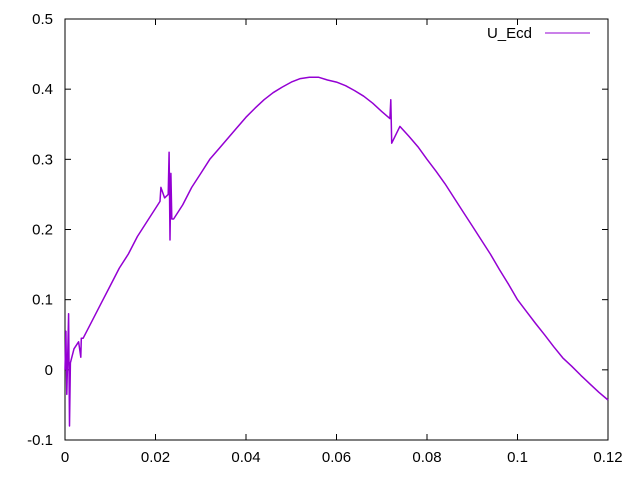 This screenshot has width=640, height=480. I want to click on x-tick-label: 0.12, so click(607, 457).